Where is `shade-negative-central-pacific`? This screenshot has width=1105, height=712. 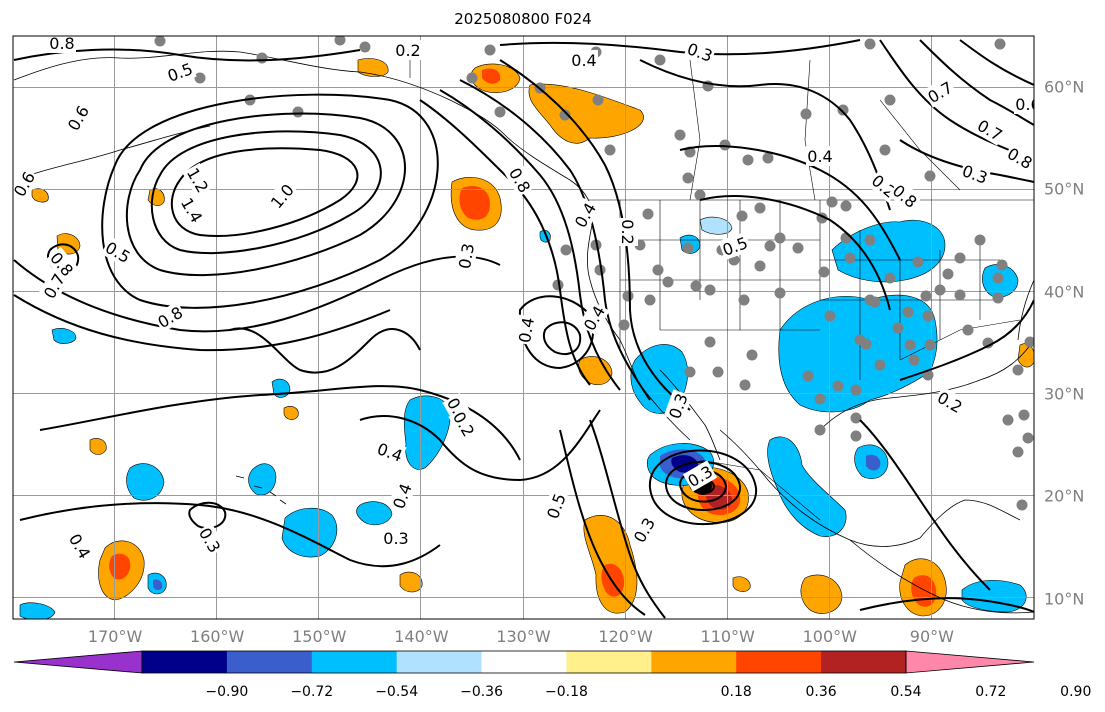
shade-negative-central-pacific is located at coordinates (427, 432).